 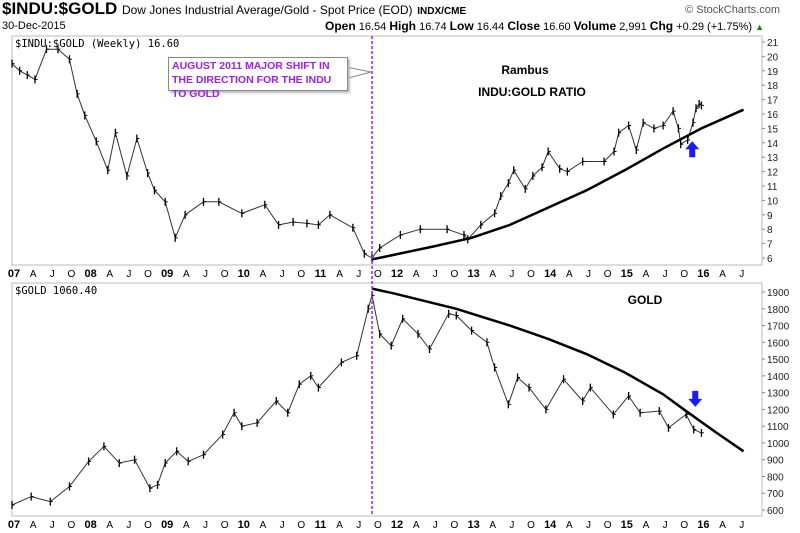 What do you see at coordinates (532, 92) in the screenshot?
I see `chart-title: INDU:GOLD RATIO` at bounding box center [532, 92].